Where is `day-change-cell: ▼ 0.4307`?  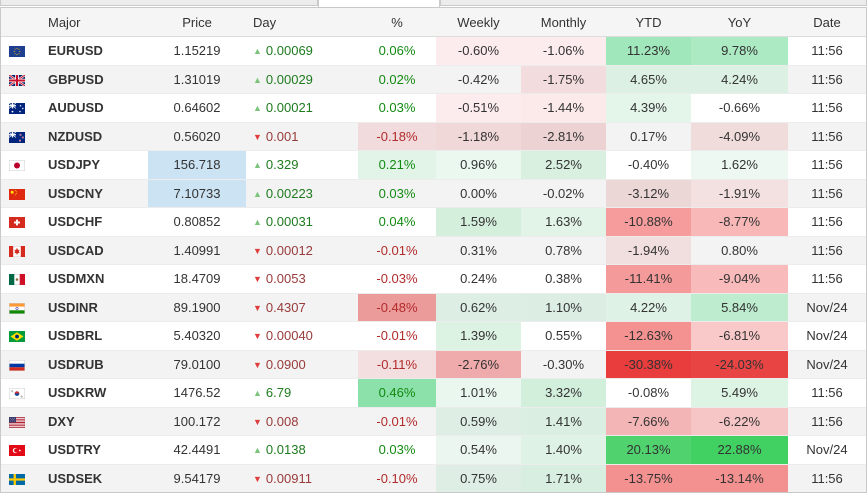 day-change-cell: ▼ 0.4307 is located at coordinates (302, 307).